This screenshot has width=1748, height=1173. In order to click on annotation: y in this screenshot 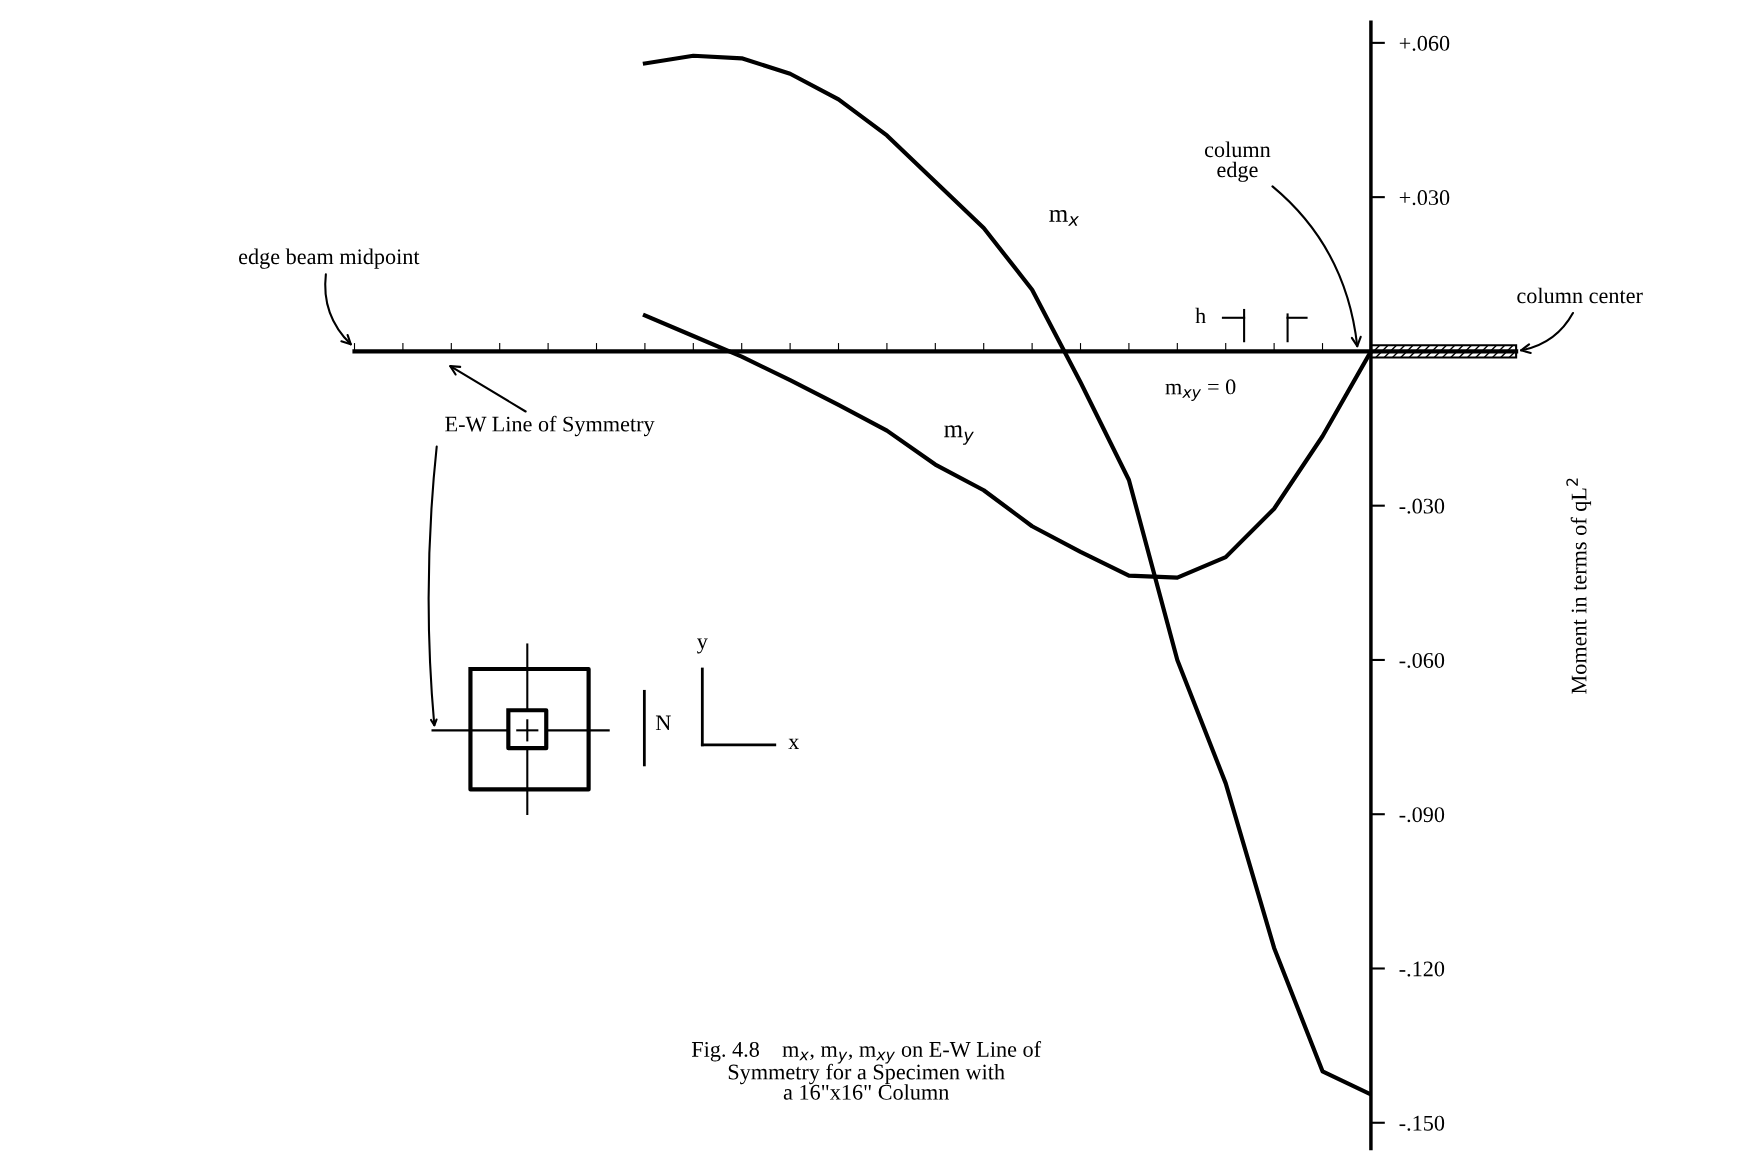, I will do `click(702, 646)`.